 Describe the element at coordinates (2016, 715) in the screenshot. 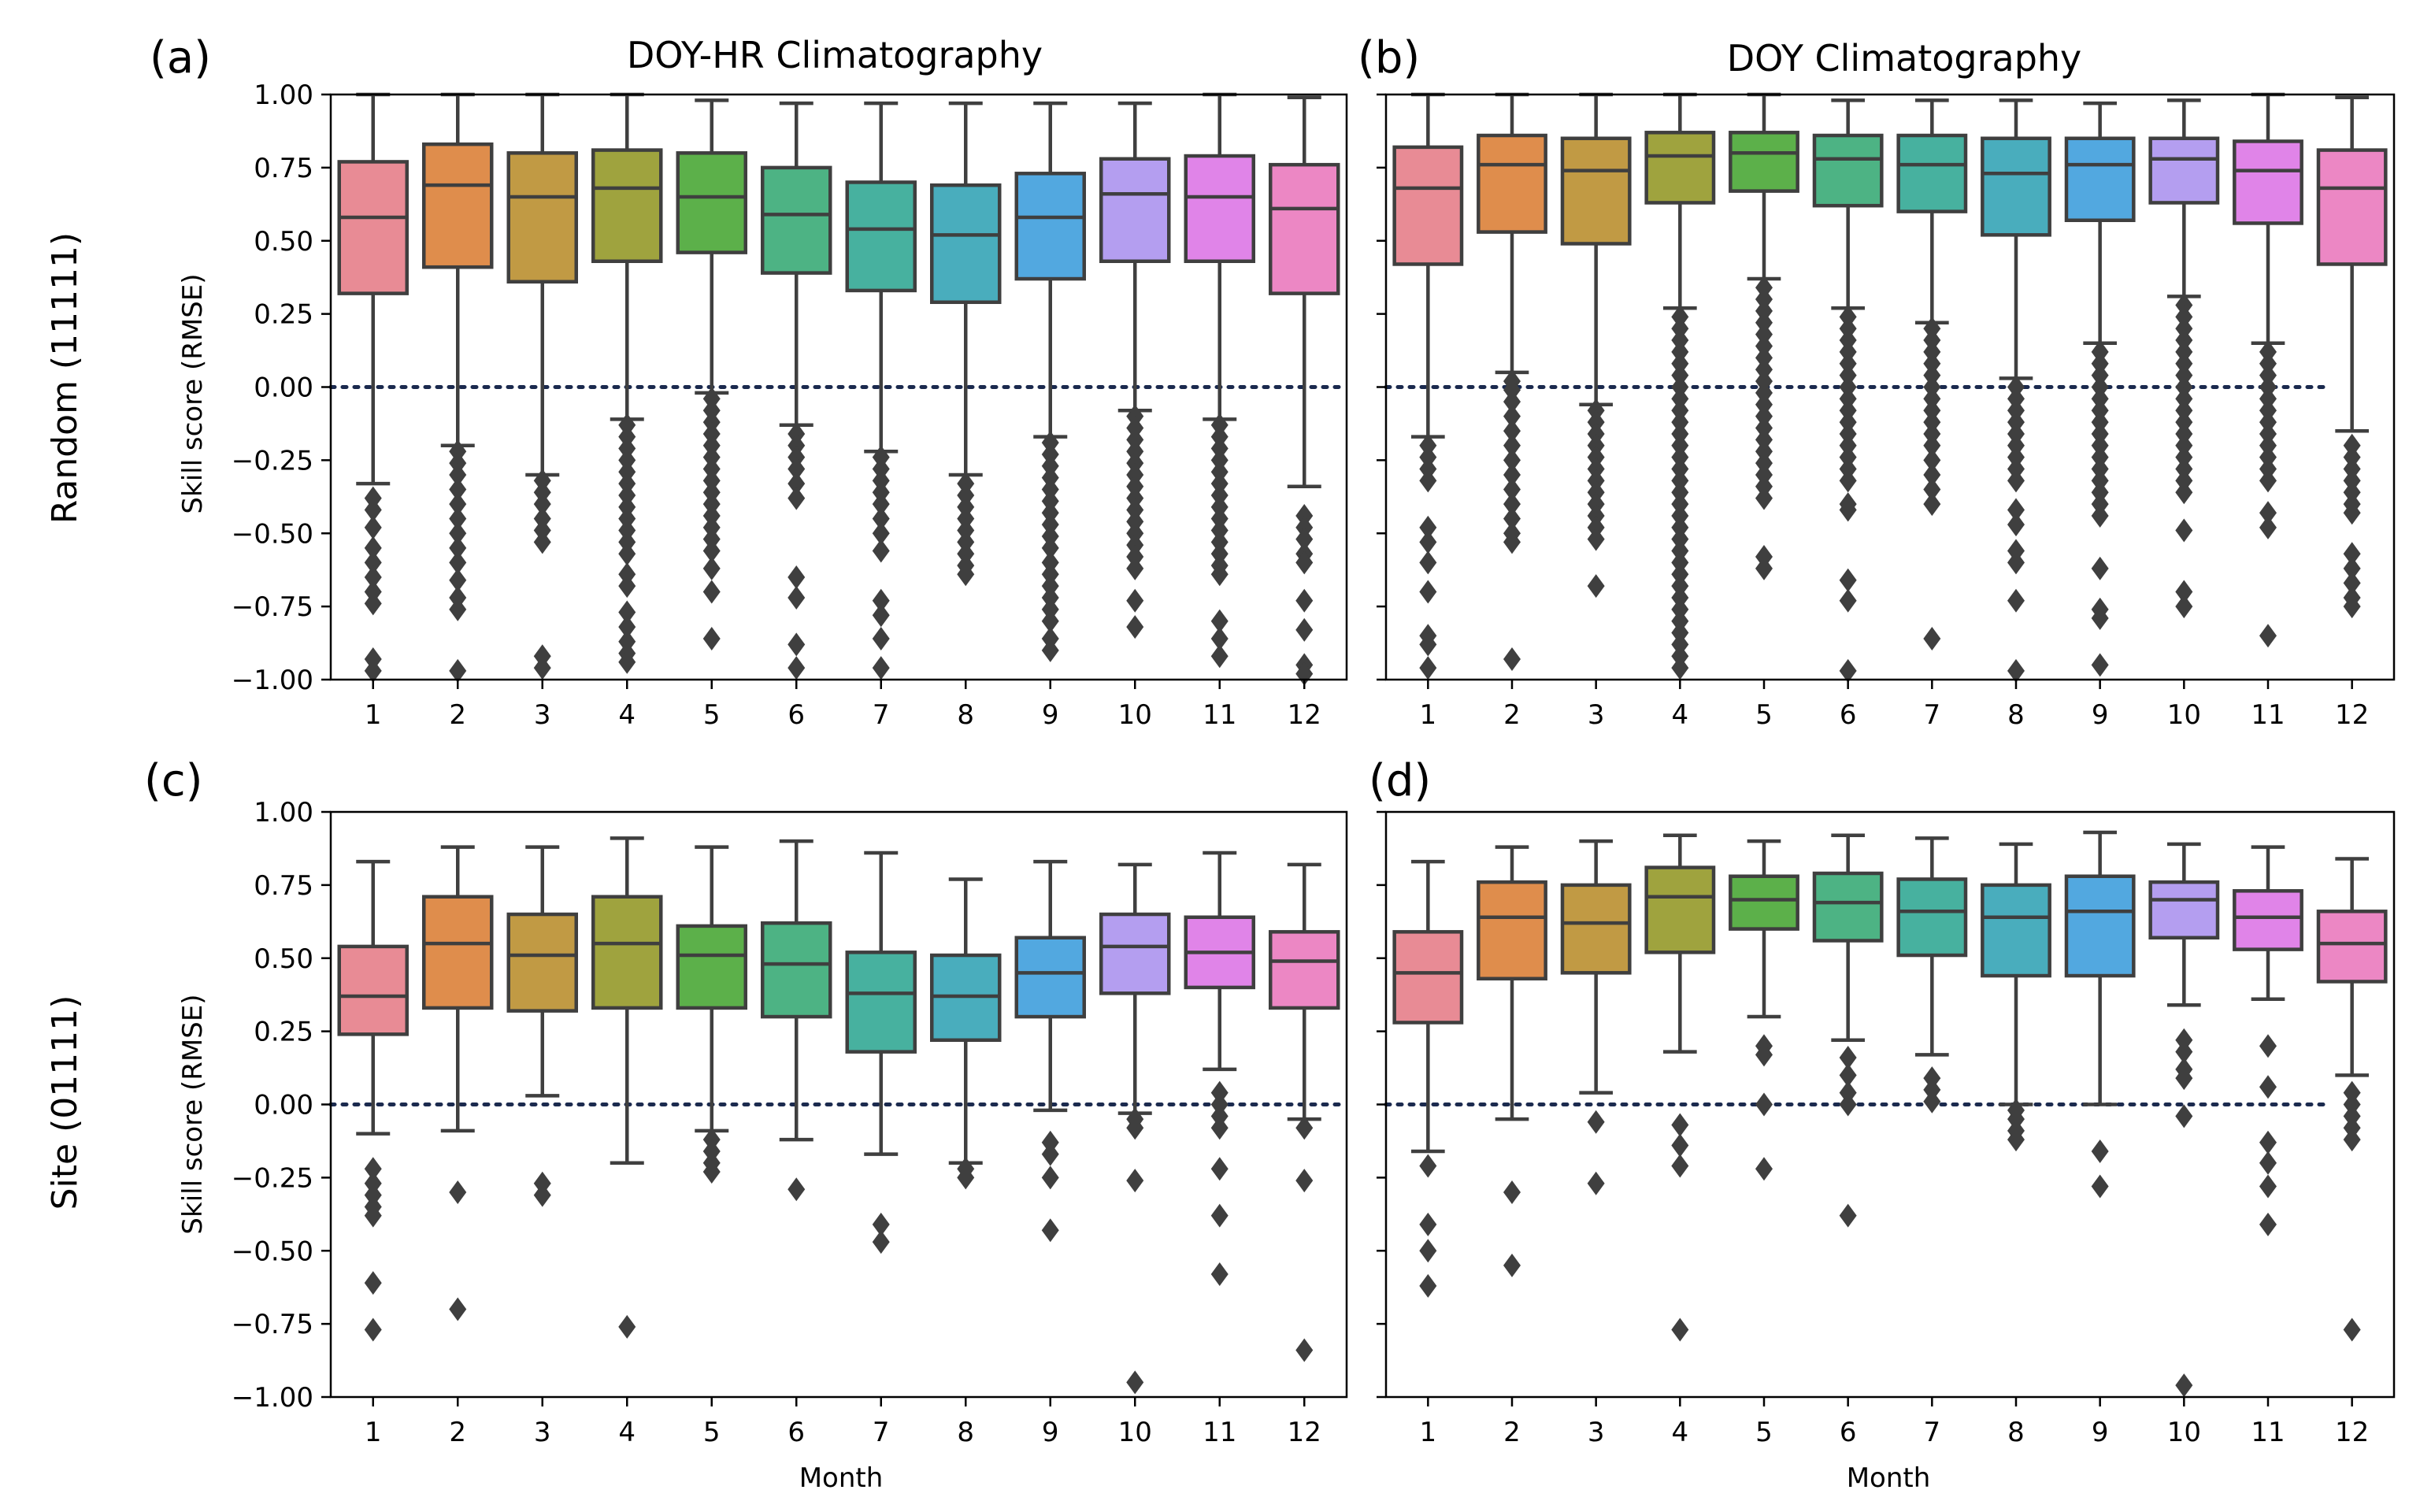

I see `panel-b-xtick-label: 8` at that location.